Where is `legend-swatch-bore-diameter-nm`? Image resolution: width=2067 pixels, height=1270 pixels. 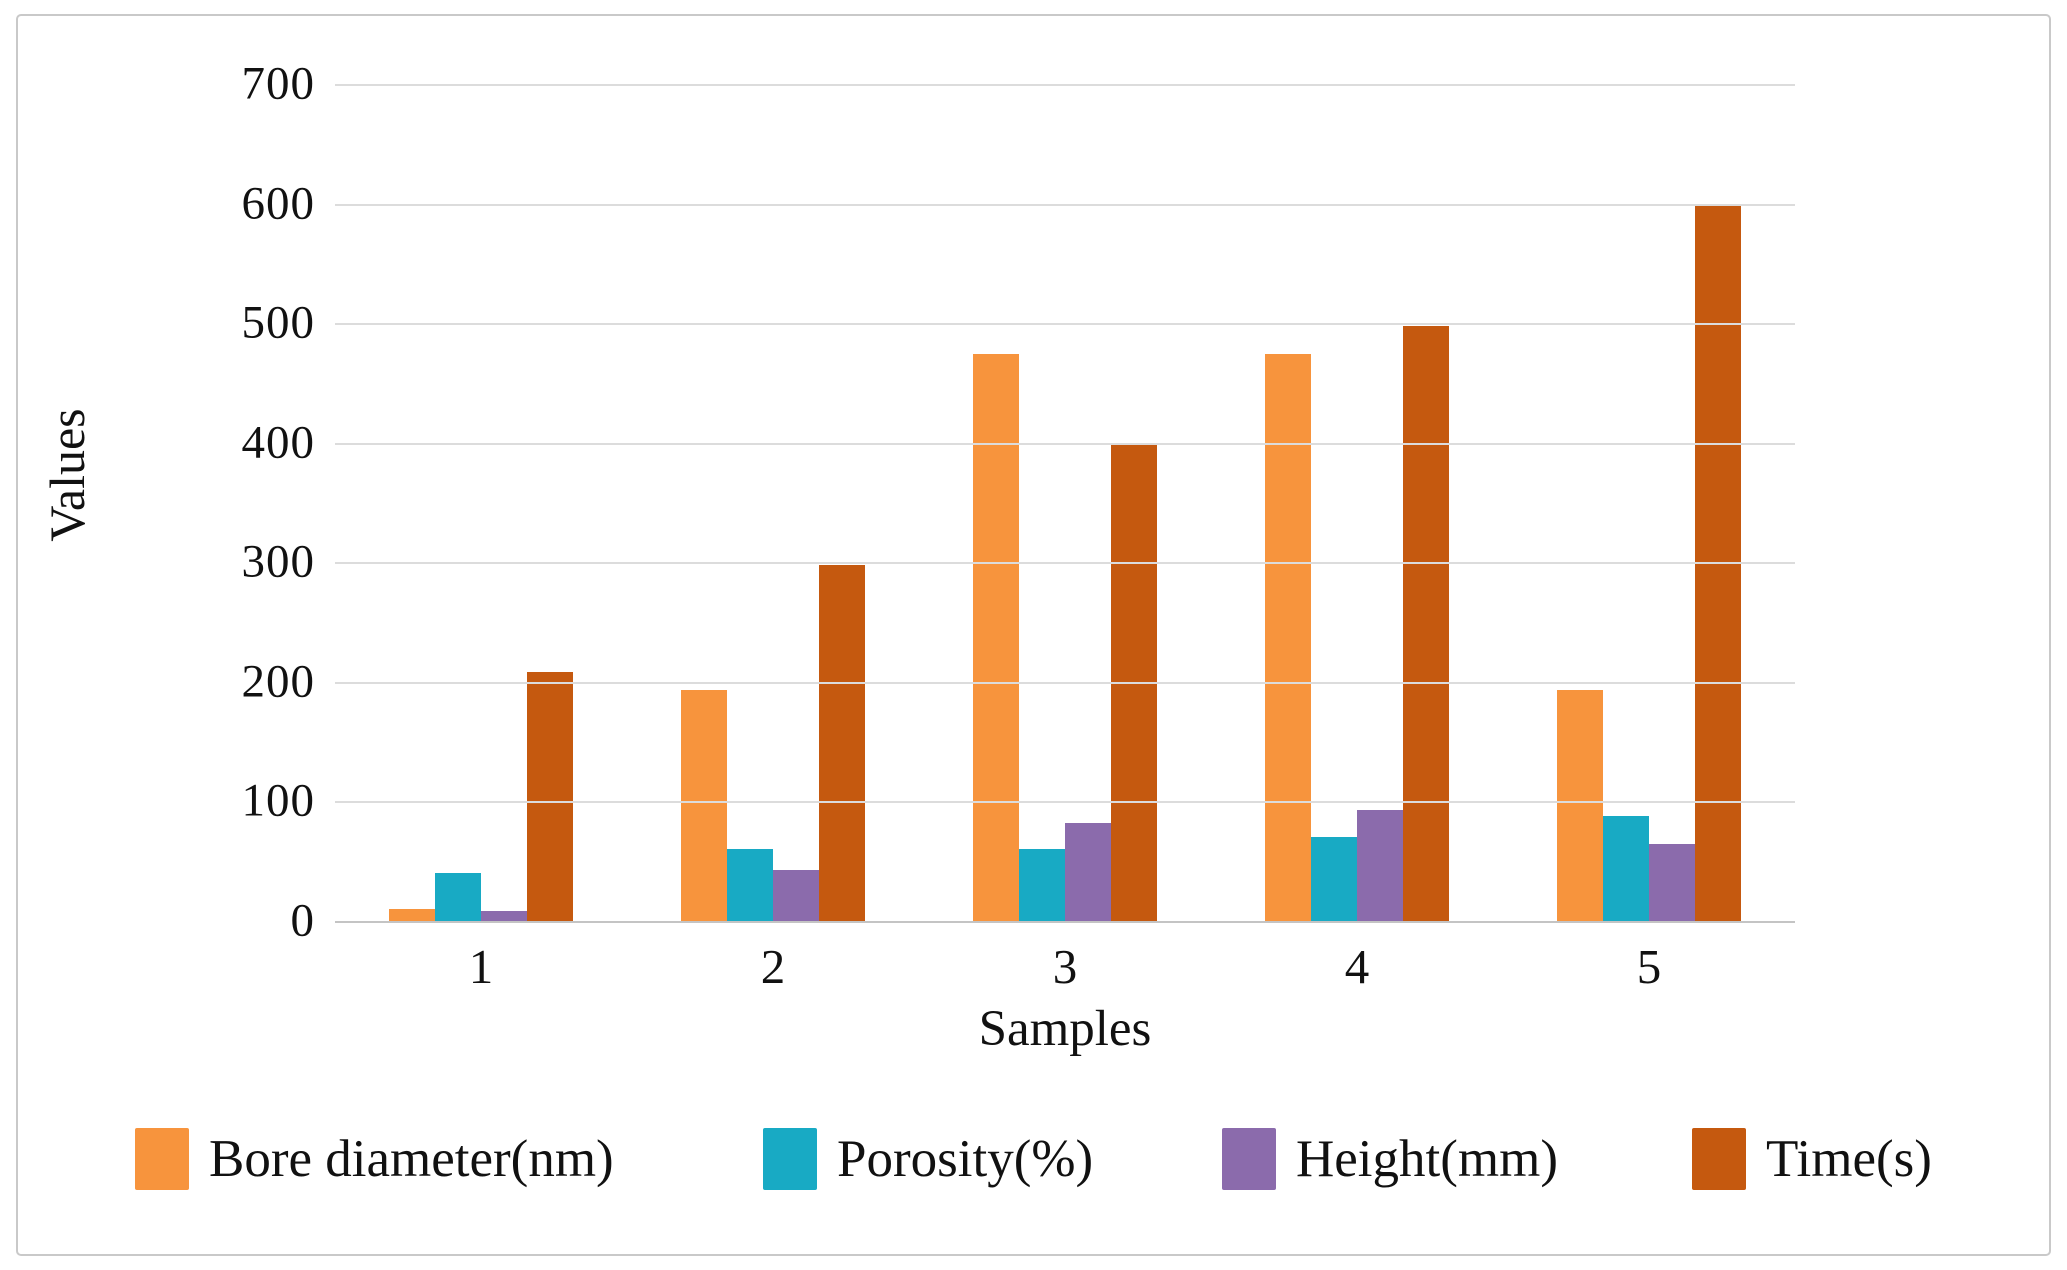
legend-swatch-bore-diameter-nm is located at coordinates (162, 1159).